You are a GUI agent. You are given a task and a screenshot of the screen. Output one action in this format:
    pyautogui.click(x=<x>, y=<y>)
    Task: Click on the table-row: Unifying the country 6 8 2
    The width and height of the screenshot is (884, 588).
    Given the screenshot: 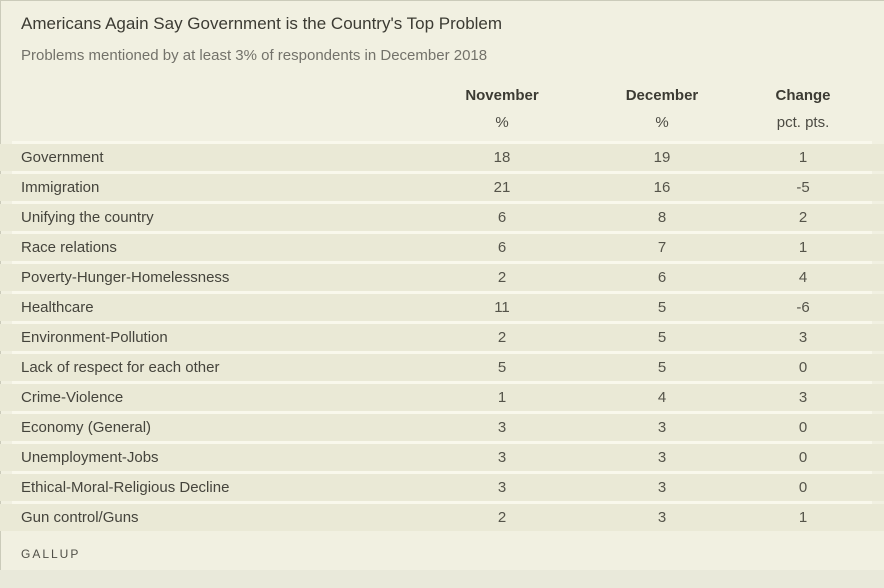 What is the action you would take?
    pyautogui.click(x=442, y=217)
    